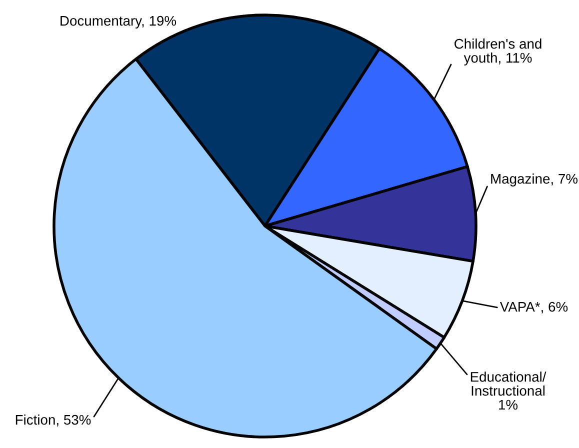 This screenshot has width=579, height=448. Describe the element at coordinates (534, 308) in the screenshot. I see `slice-label: VAPA*, 6%` at that location.